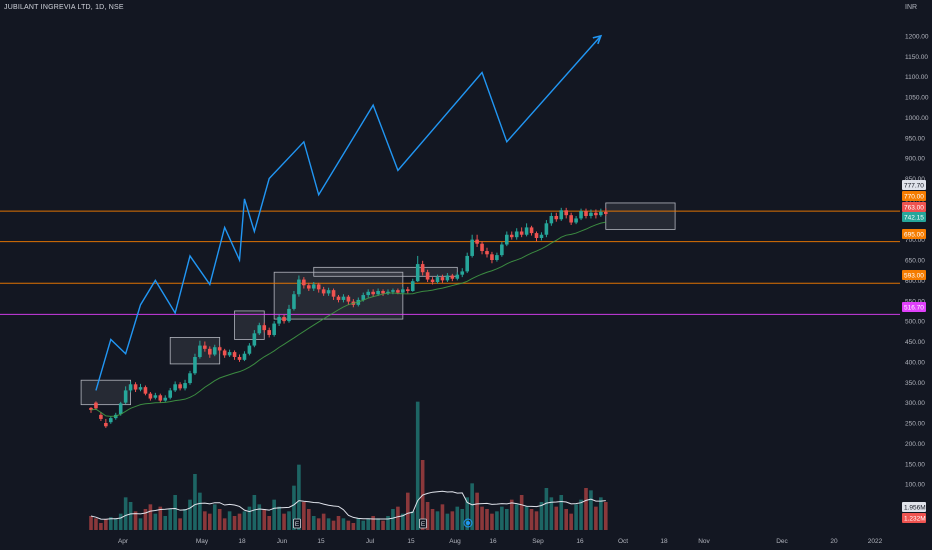  I want to click on price-tag-label: 763.00, so click(914, 208).